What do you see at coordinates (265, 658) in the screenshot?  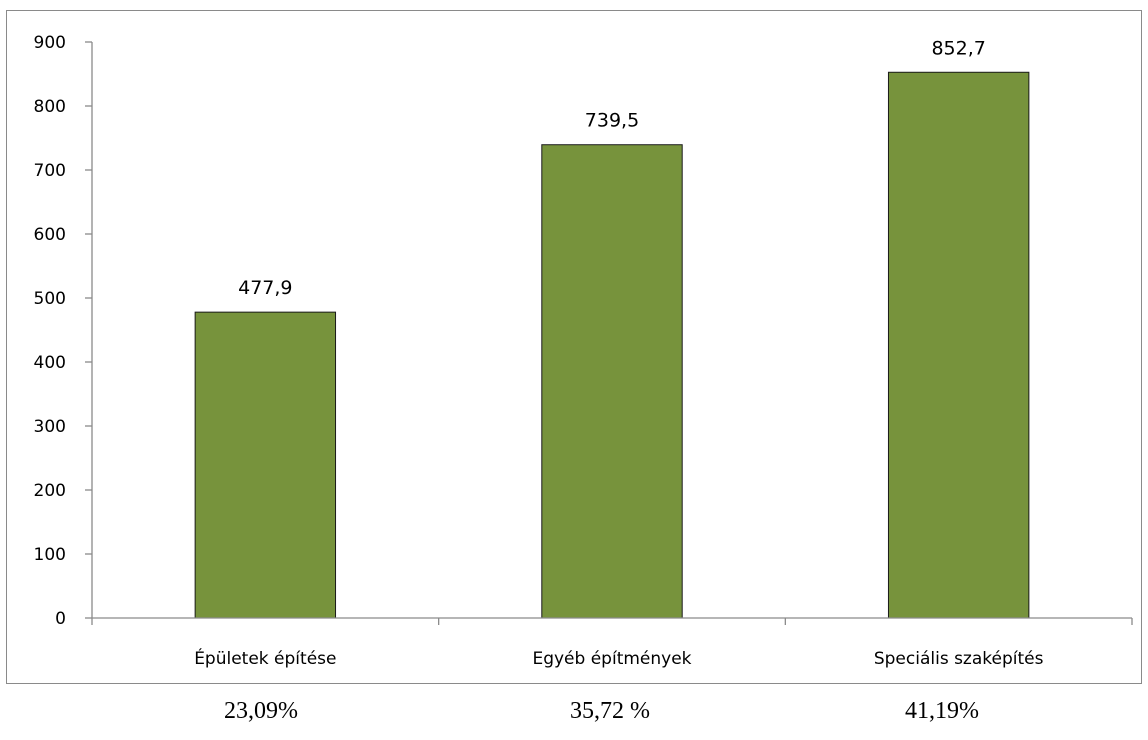 I see `category-label-0: Épületek építése` at bounding box center [265, 658].